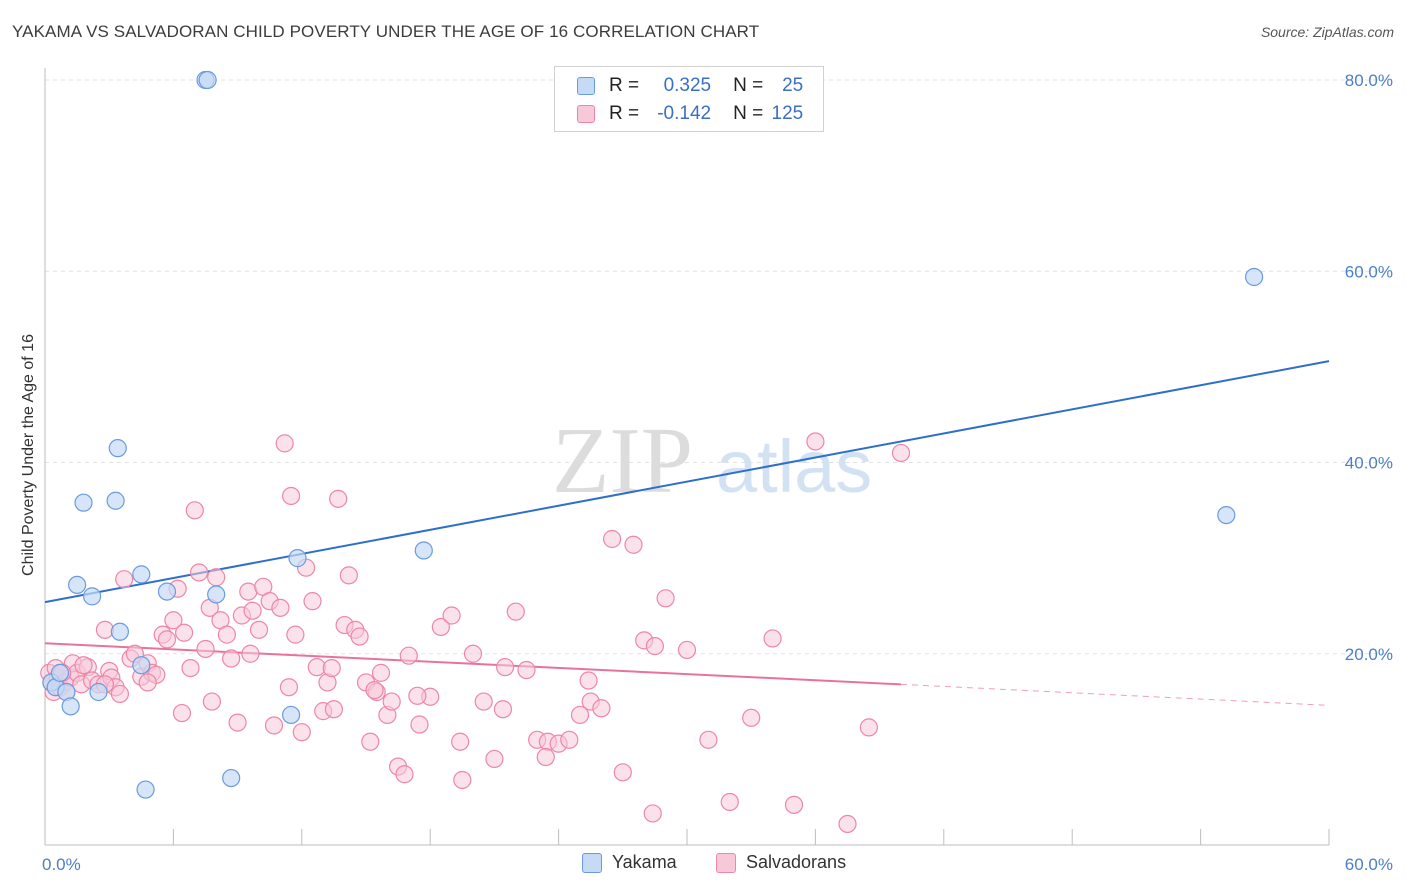 The height and width of the screenshot is (892, 1406). What do you see at coordinates (690, 86) in the screenshot?
I see `legend-row-yakama: R = 0.325 N = 25` at bounding box center [690, 86].